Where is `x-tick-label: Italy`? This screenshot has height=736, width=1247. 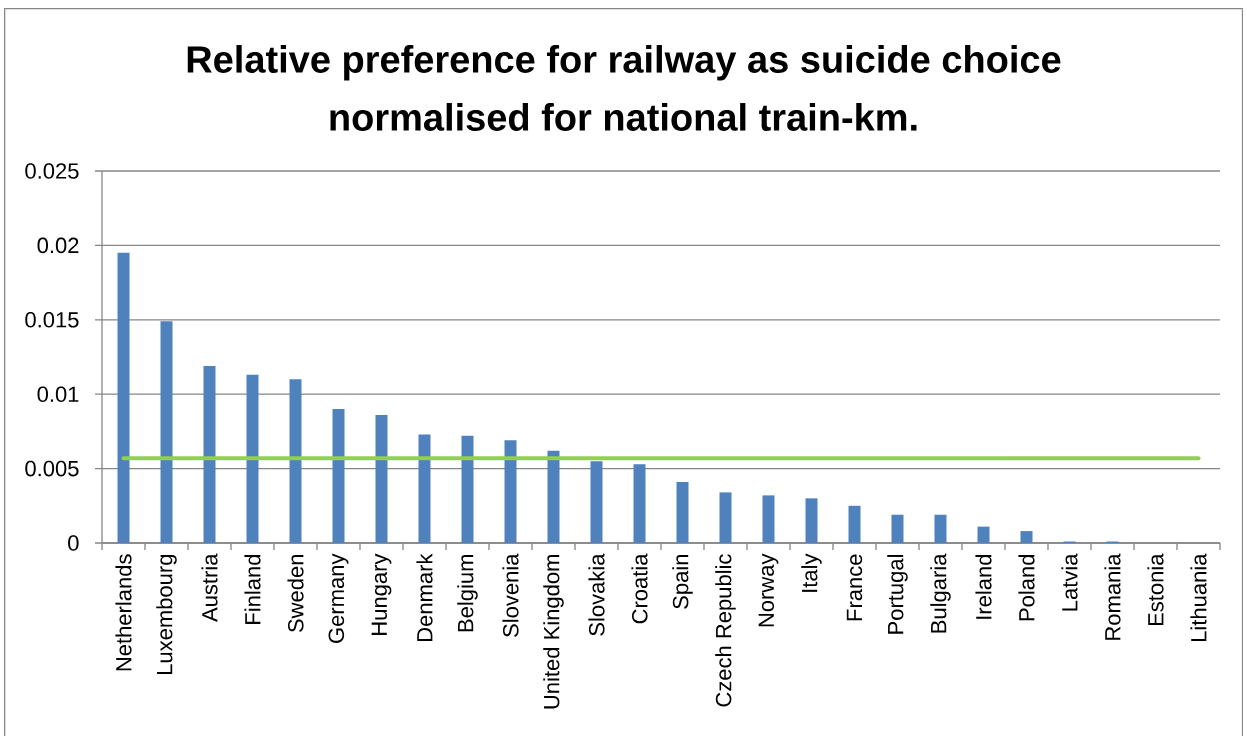
x-tick-label: Italy is located at coordinates (811, 572).